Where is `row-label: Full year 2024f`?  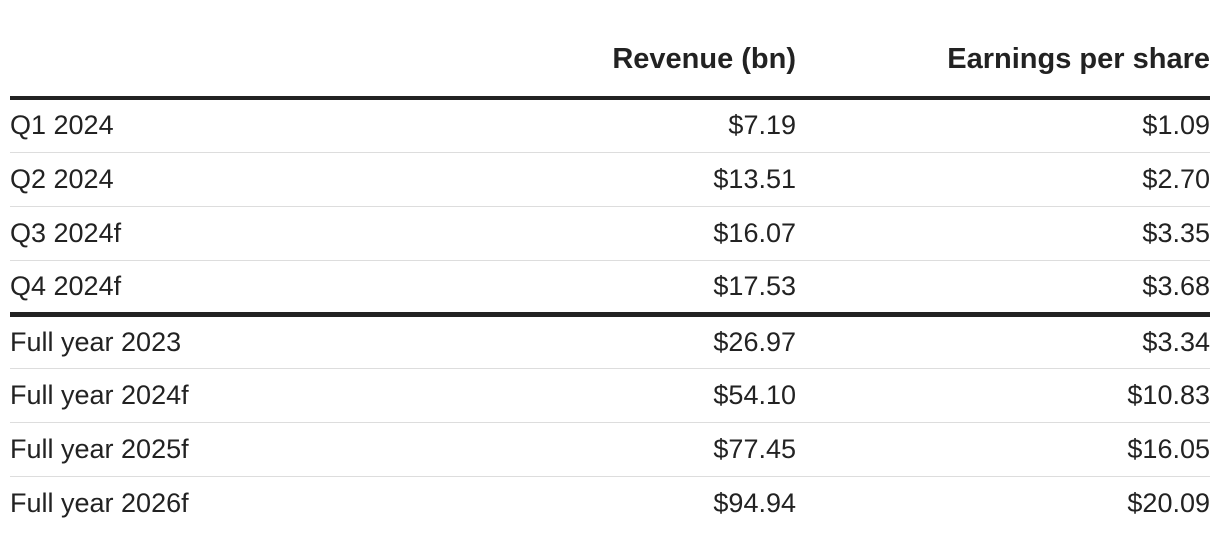
row-label: Full year 2024f is located at coordinates (210, 395).